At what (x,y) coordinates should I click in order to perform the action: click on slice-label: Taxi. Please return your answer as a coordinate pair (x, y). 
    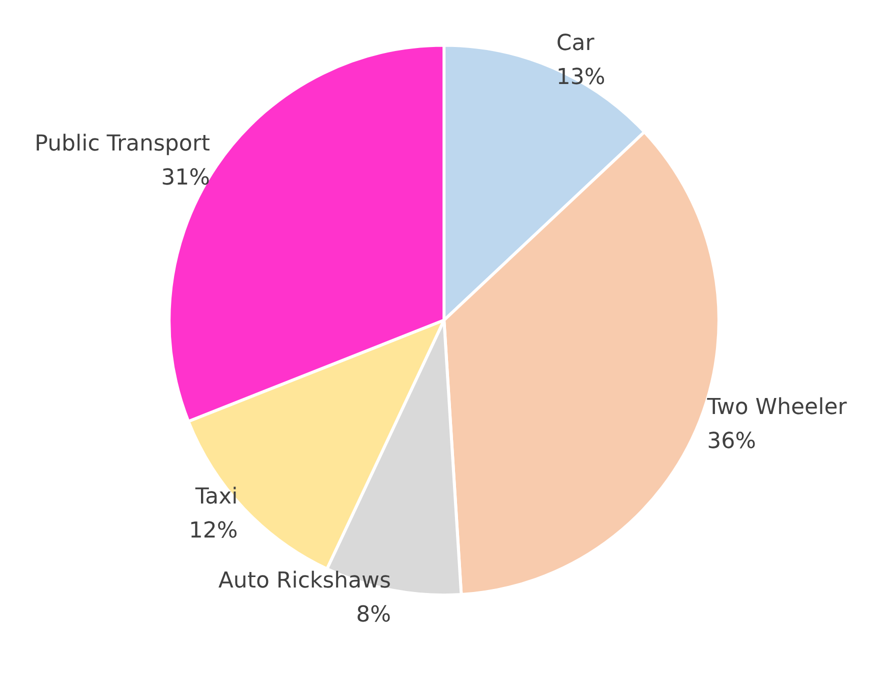
    Looking at the image, I should click on (216, 497).